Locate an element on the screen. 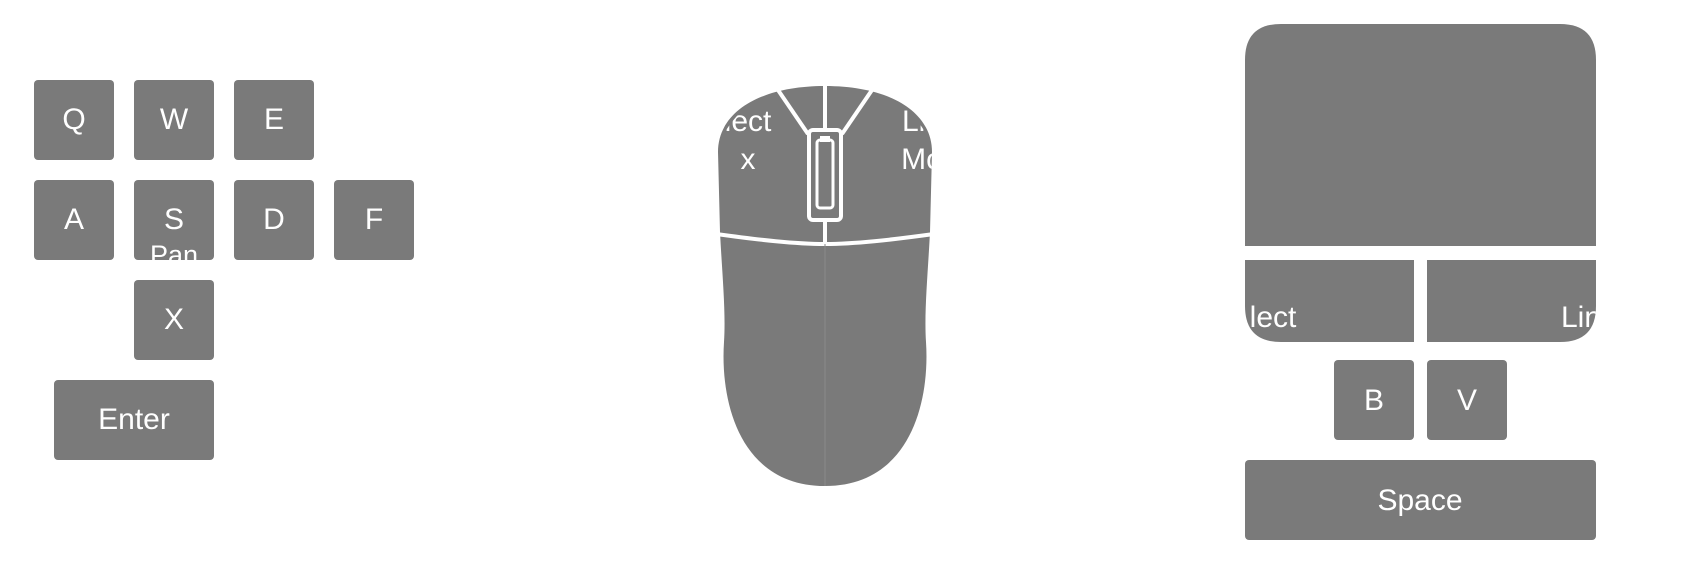  key-a-label: A is located at coordinates (73, 219).